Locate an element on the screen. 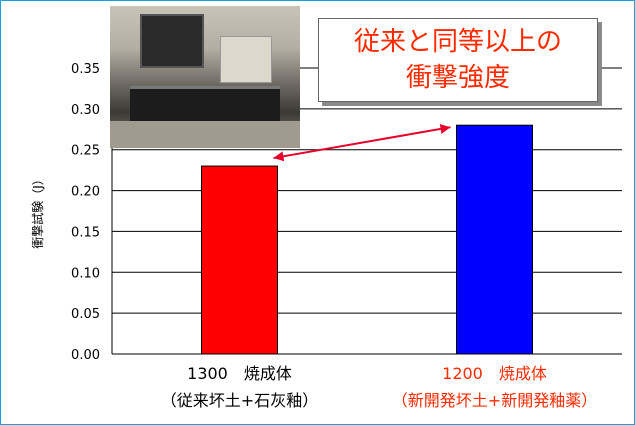 The image size is (635, 425). arrowhead-left is located at coordinates (279, 156).